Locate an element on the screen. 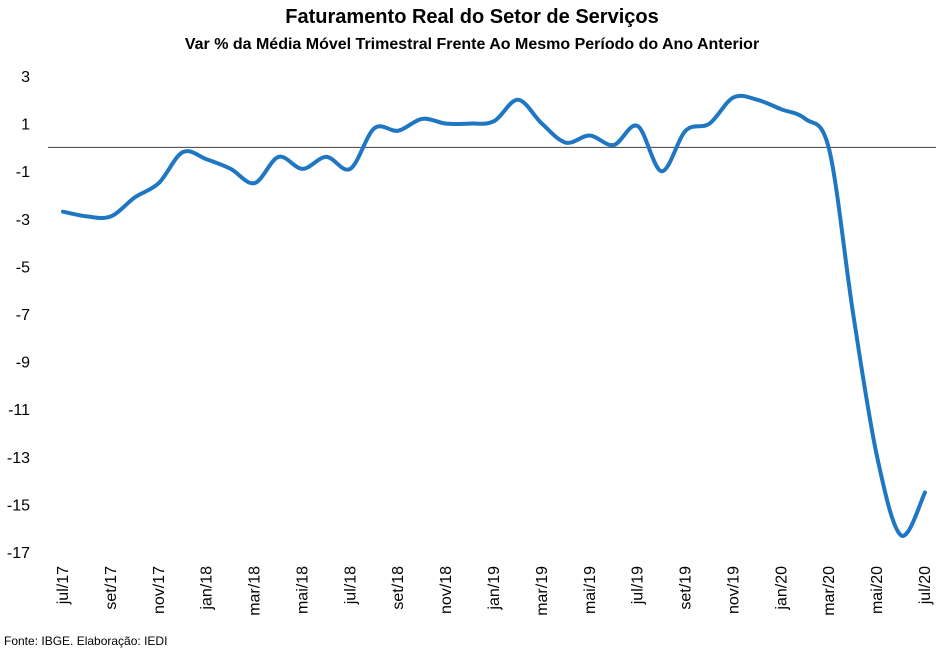 This screenshot has height=655, width=944. y-tick-label: -5 is located at coordinates (23, 267).